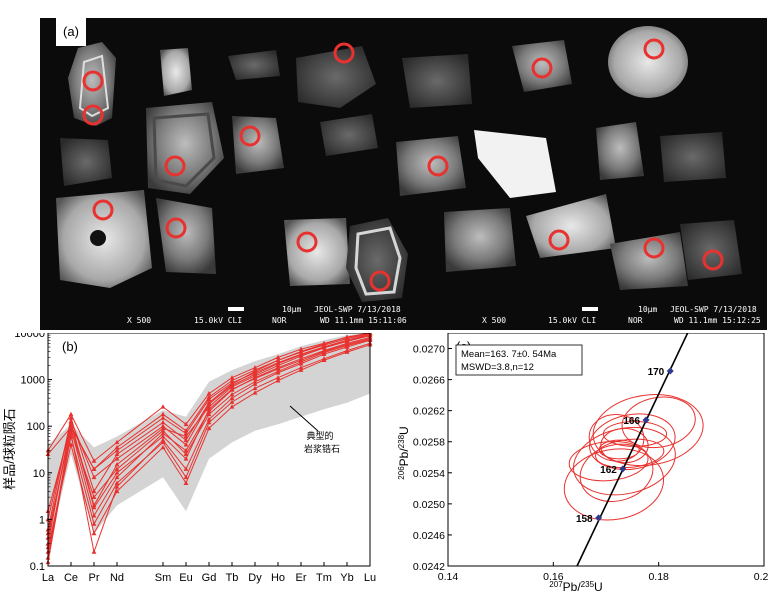  I want to click on x-axis-label: 207Pb/235U, so click(575, 587).